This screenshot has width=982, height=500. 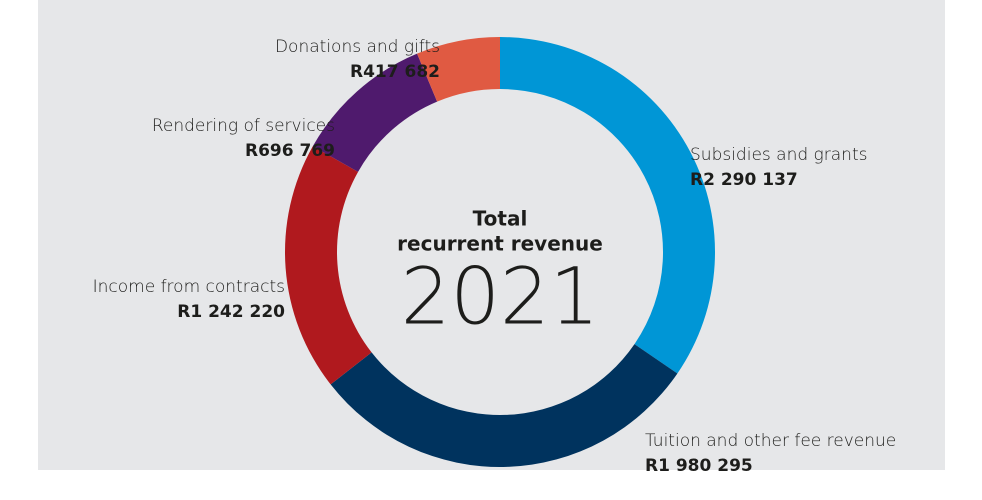 I want to click on segment-value: R1 242 220, so click(x=231, y=312).